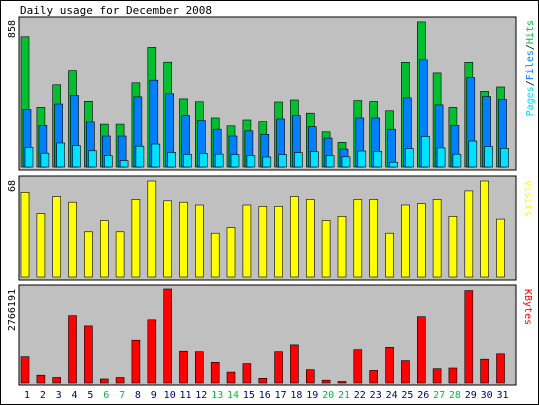 The image size is (539, 405). I want to click on kbytes-legend: KBytes, so click(527, 307).